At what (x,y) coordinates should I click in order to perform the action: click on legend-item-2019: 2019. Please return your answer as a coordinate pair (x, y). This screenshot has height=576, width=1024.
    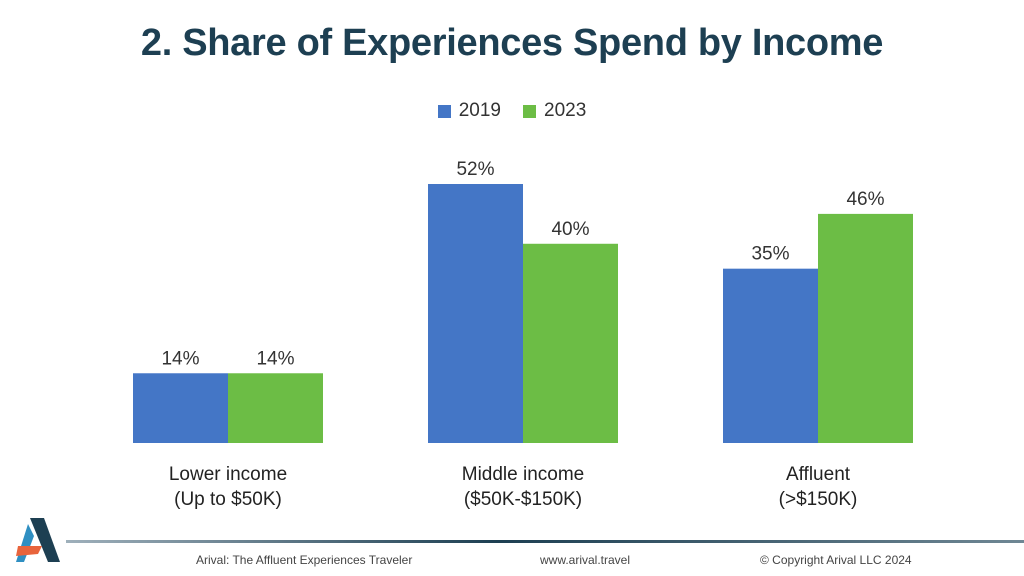
    Looking at the image, I should click on (469, 111).